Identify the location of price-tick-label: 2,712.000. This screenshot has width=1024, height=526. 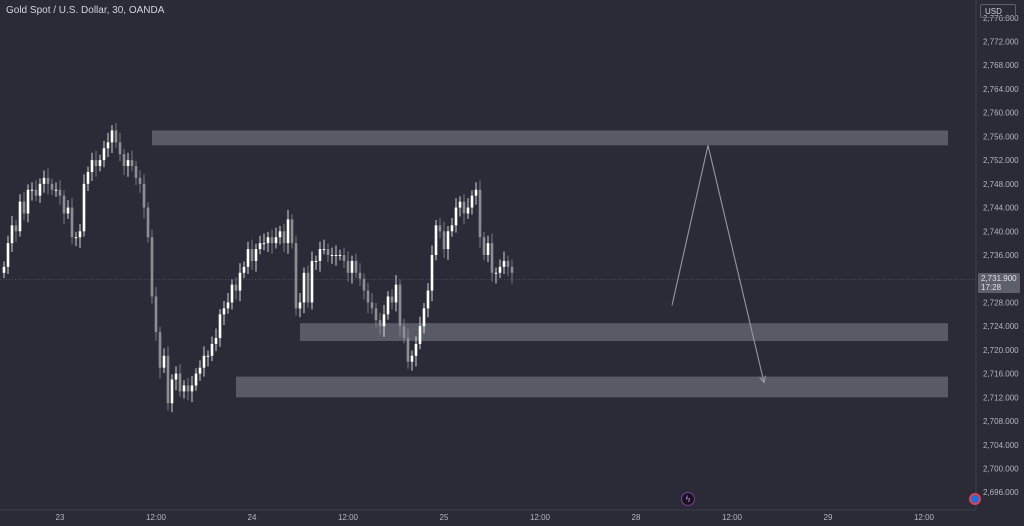
(1001, 397).